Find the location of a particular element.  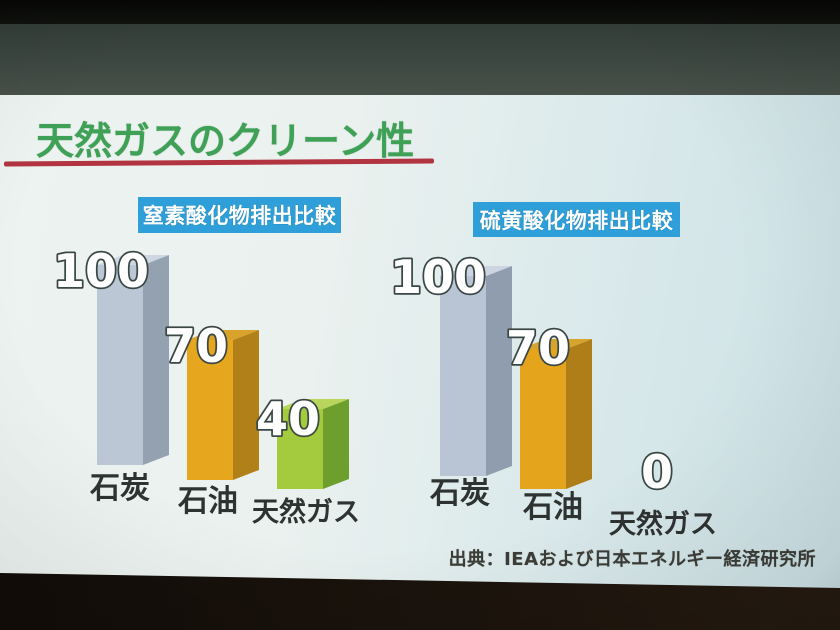

bar-natural-gas-side is located at coordinates (336, 444).